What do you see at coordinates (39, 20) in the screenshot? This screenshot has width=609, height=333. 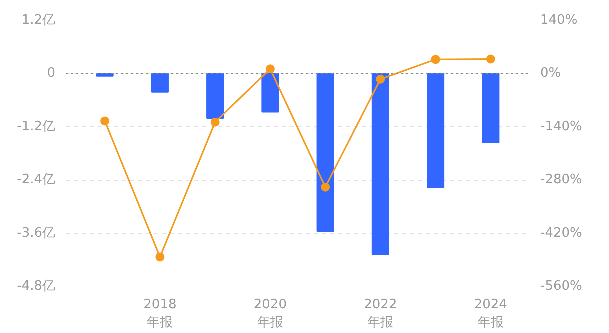 I see `y-tick-label: 1.2亿` at bounding box center [39, 20].